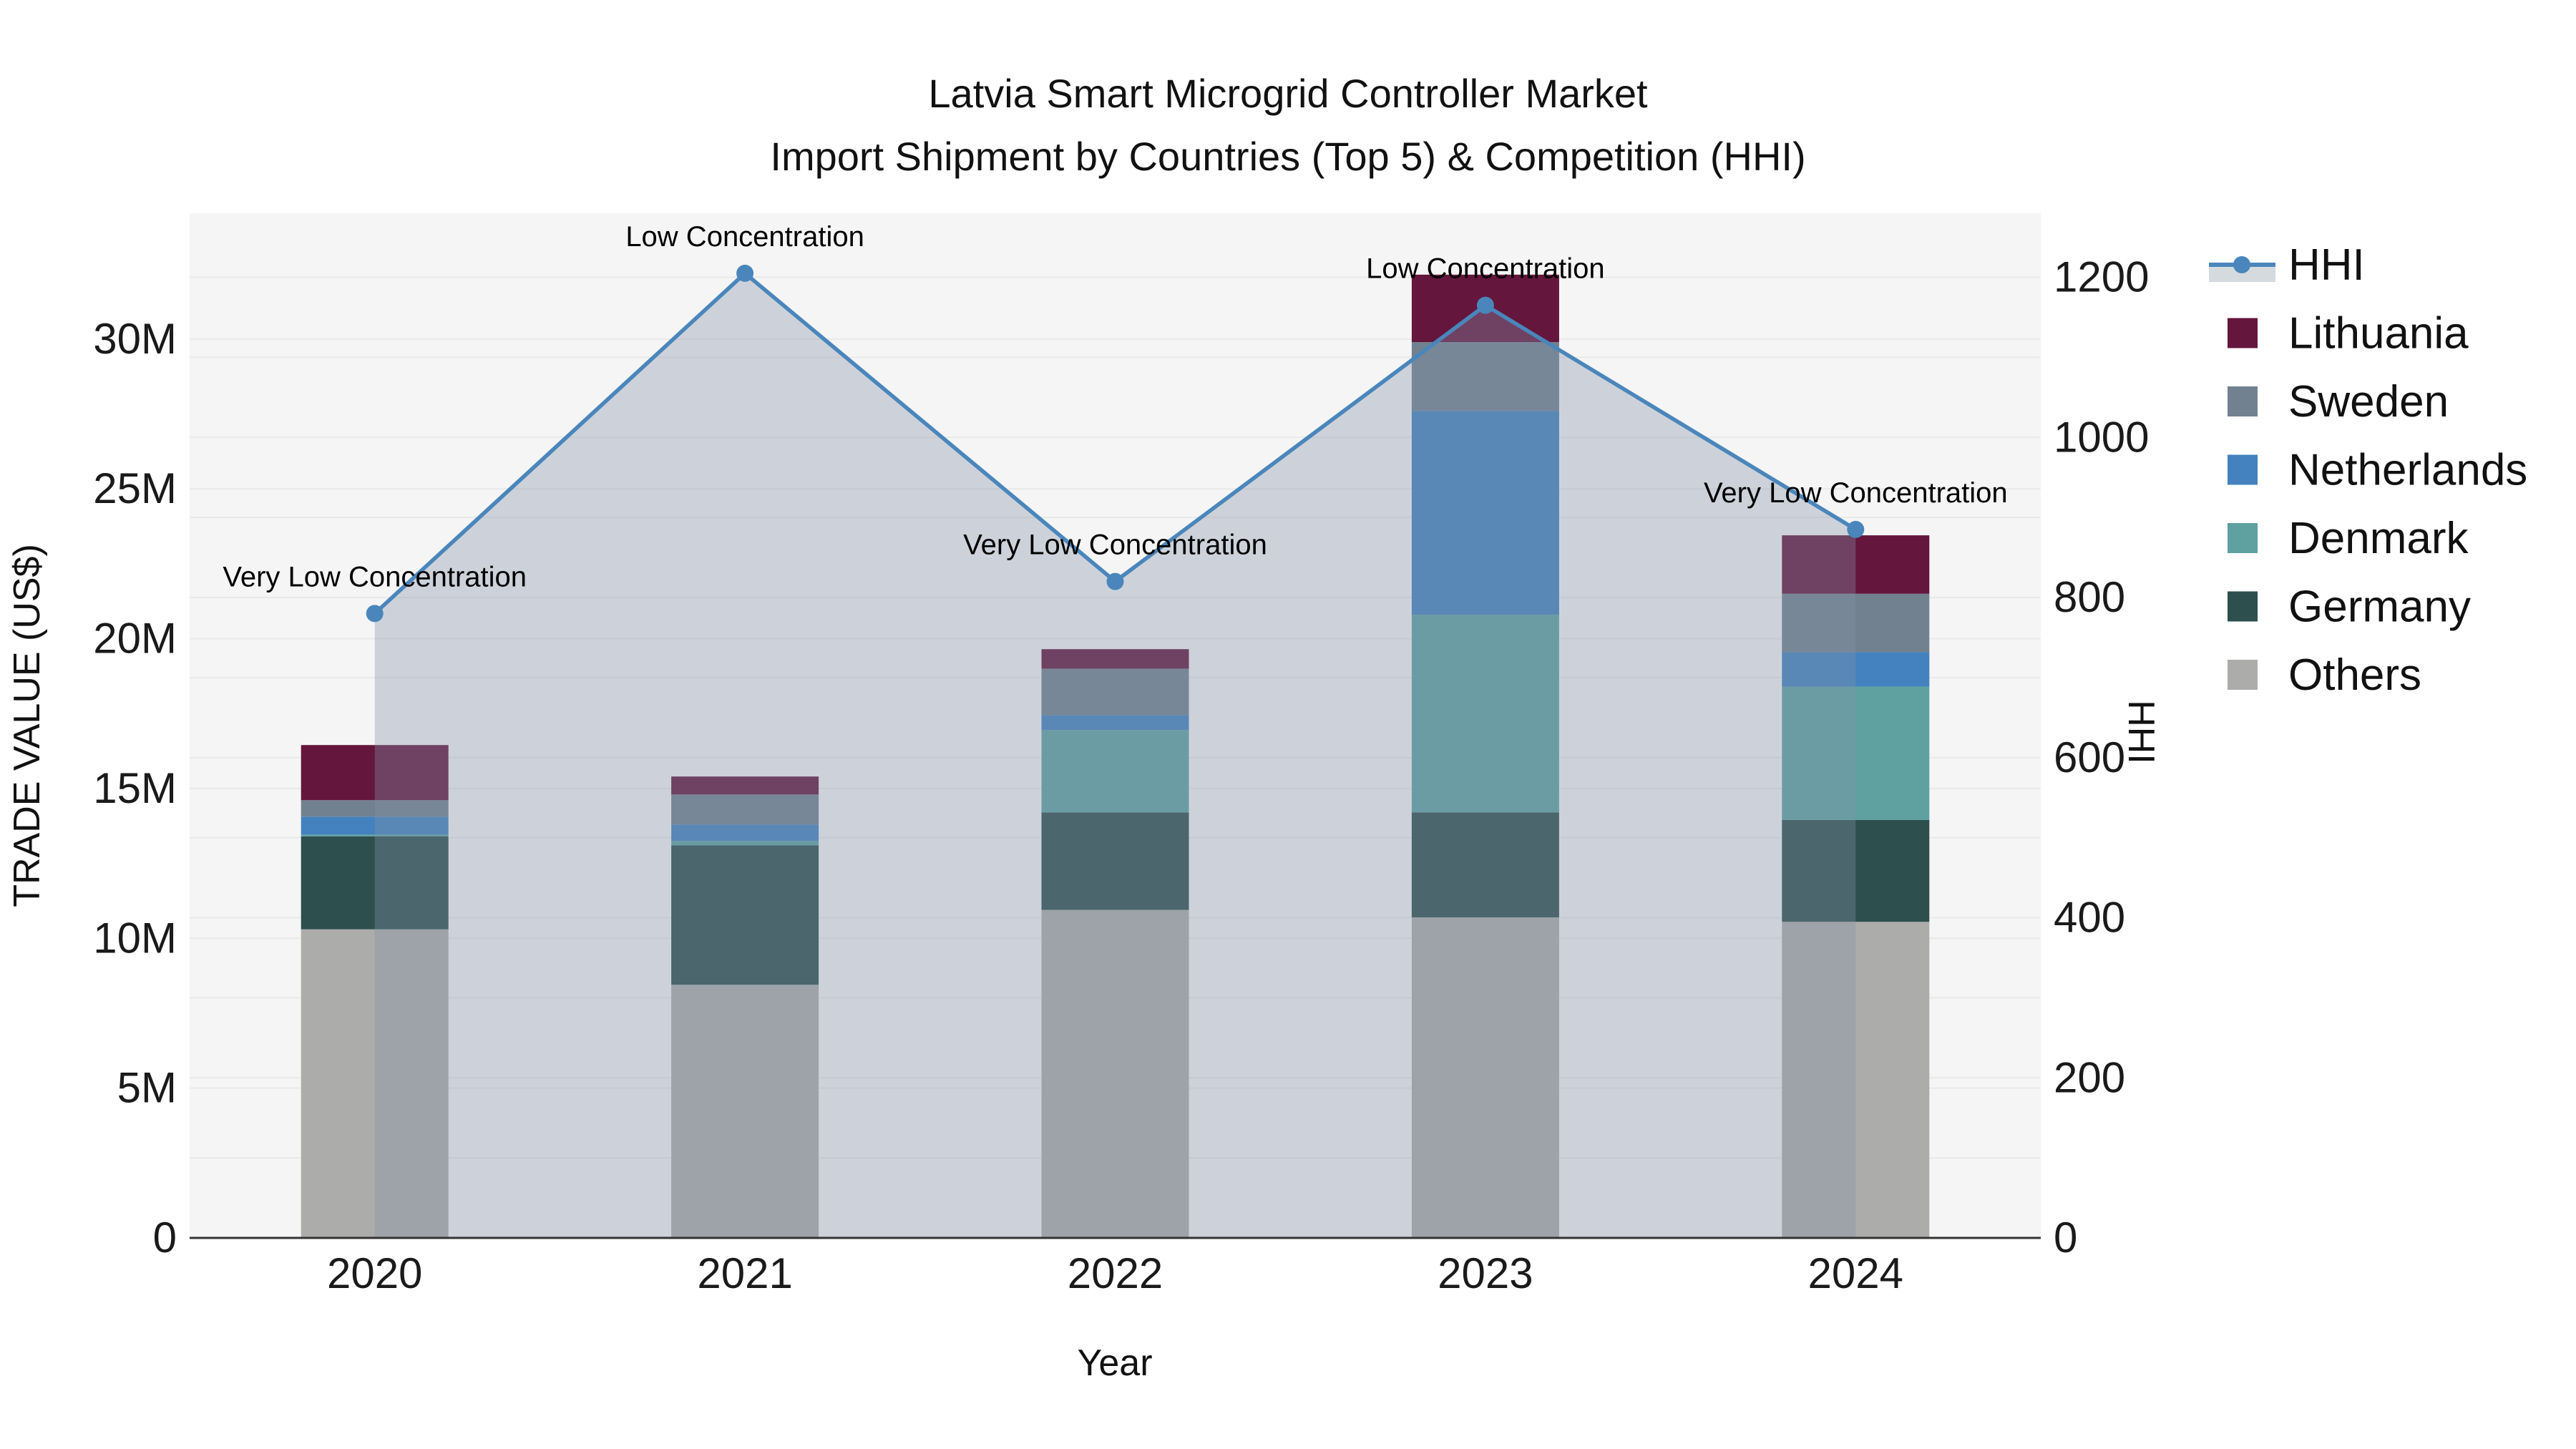 The width and height of the screenshot is (2576, 1449). What do you see at coordinates (2089, 1077) in the screenshot?
I see `y-right-tick-label: 200` at bounding box center [2089, 1077].